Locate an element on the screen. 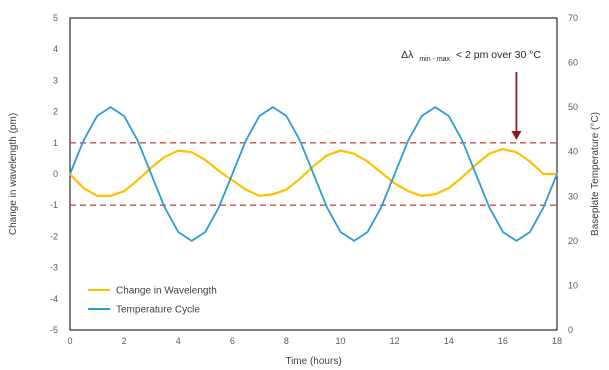 The width and height of the screenshot is (609, 370). left-y-tick-label: 2 is located at coordinates (55, 112).